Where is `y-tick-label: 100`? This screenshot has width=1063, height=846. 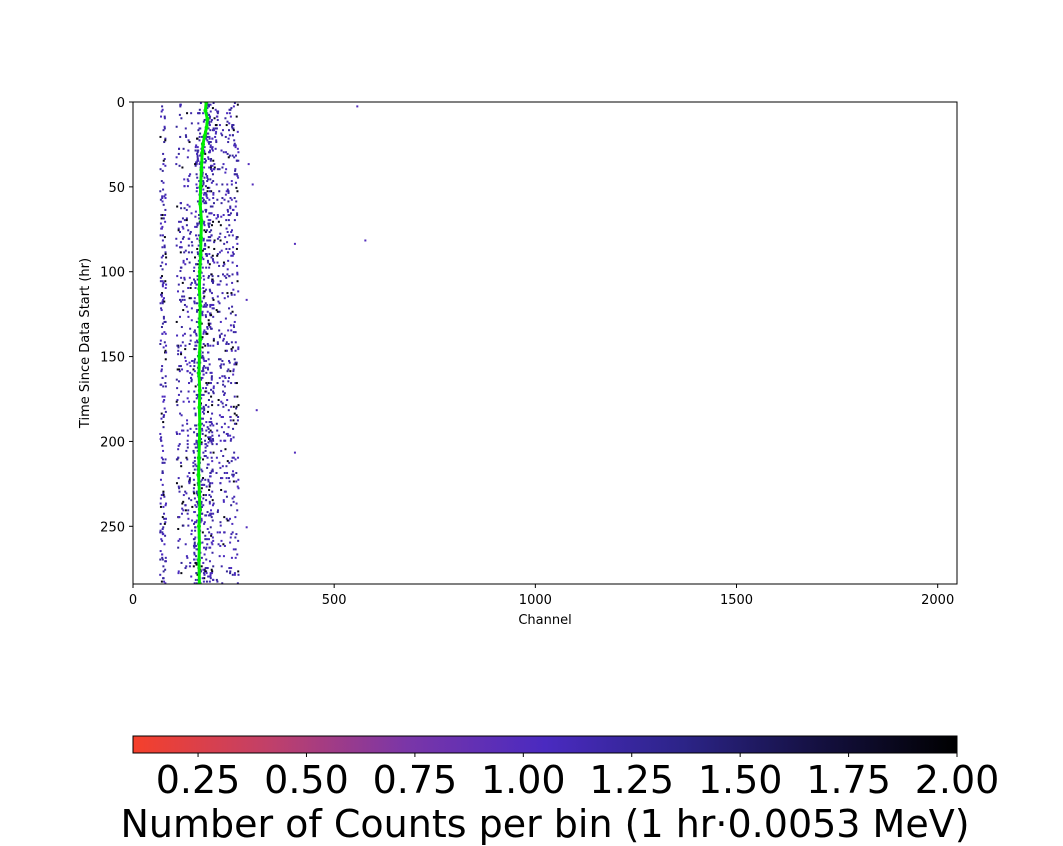 y-tick-label: 100 is located at coordinates (112, 273).